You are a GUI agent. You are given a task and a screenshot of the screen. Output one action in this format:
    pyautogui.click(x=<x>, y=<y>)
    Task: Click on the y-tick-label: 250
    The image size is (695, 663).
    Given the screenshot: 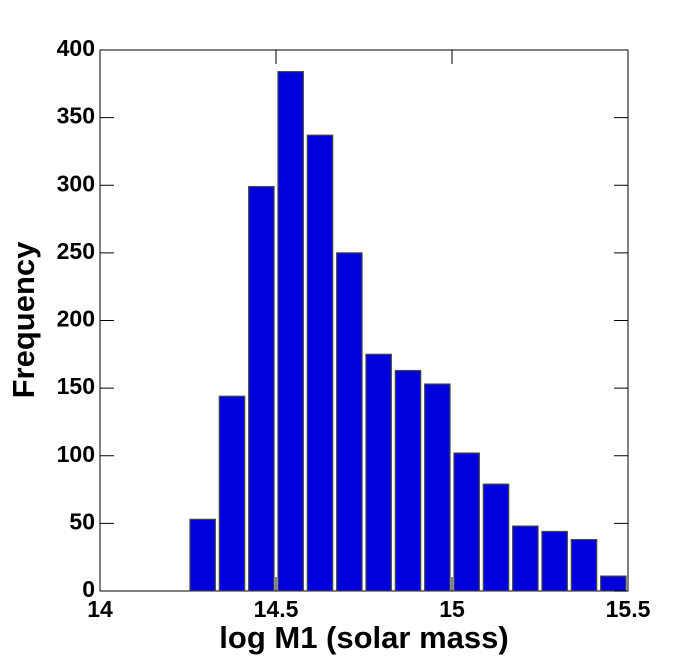 What is the action you would take?
    pyautogui.click(x=76, y=251)
    